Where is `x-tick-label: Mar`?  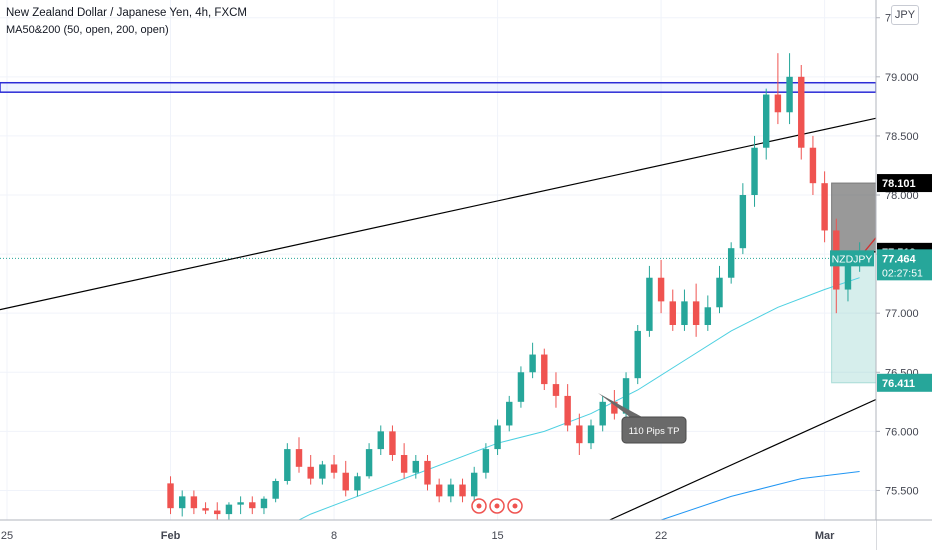
x-tick-label: Mar is located at coordinates (825, 536).